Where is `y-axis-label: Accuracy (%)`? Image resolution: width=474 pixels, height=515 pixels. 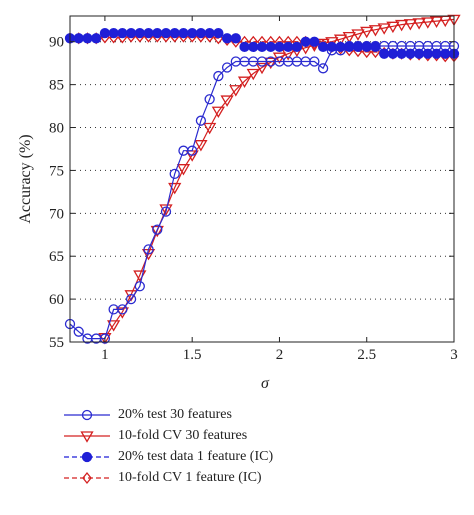
y-axis-label: Accuracy (%) is located at coordinates (25, 178).